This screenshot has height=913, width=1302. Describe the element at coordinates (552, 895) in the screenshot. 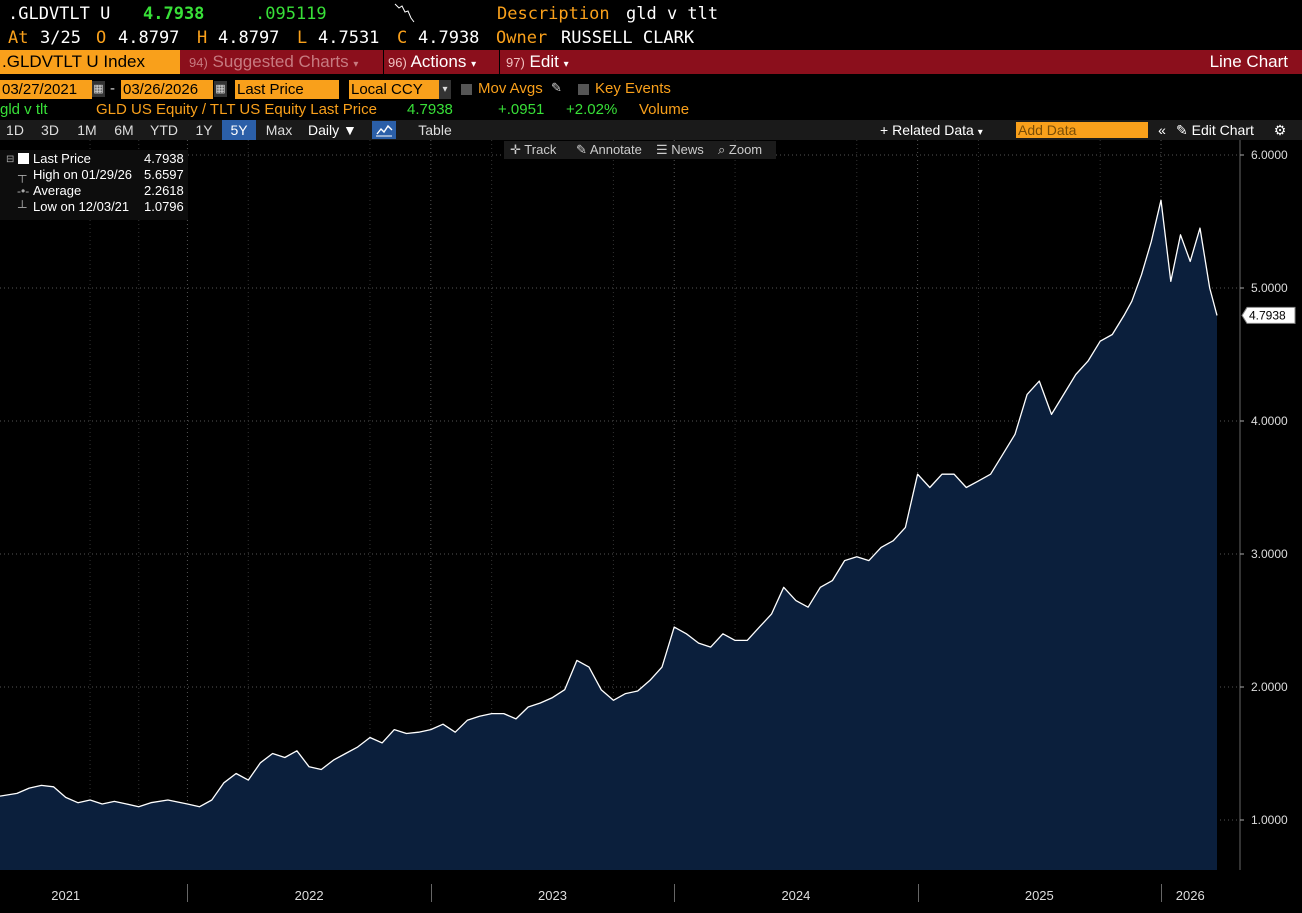

I see `x-tick-label: 2023` at that location.